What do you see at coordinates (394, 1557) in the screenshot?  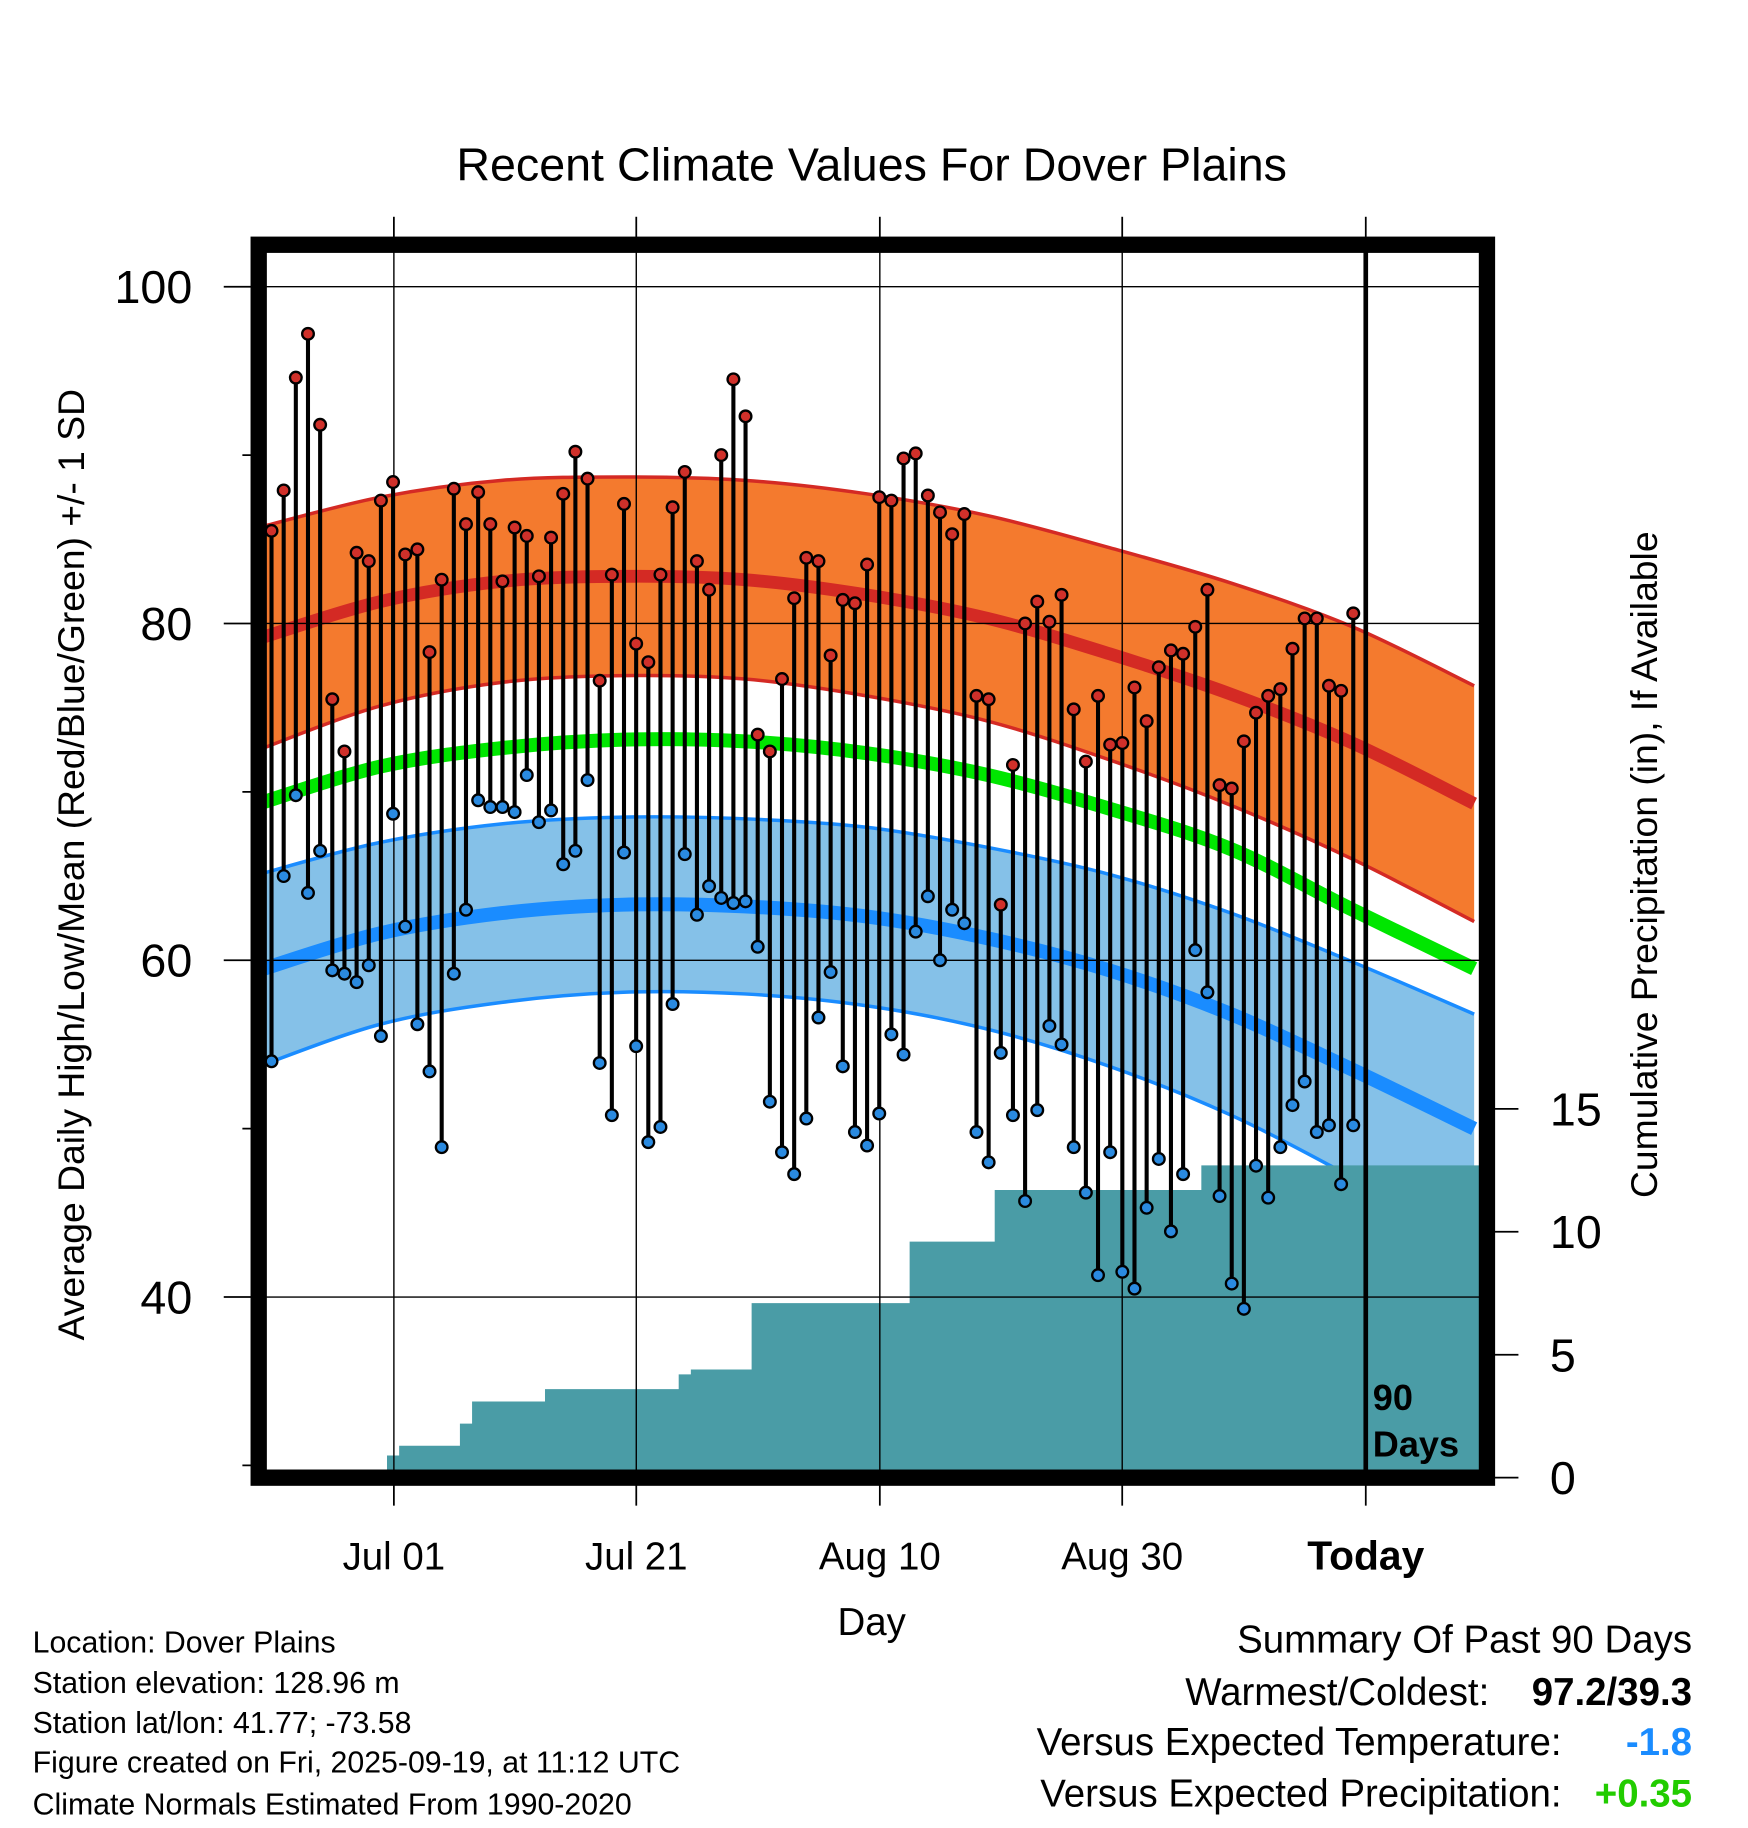 I see `x-tick-label: Jul 01` at bounding box center [394, 1557].